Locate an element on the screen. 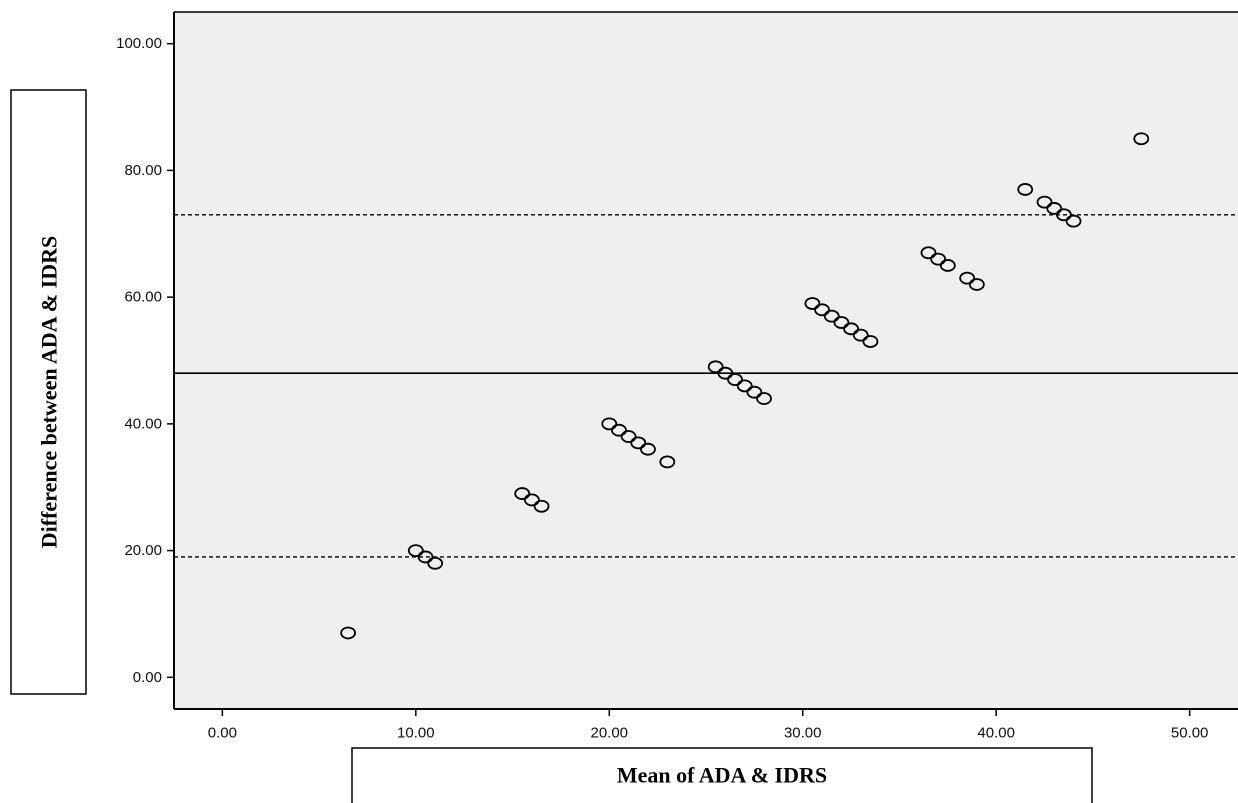  y-tick-label: 0.00 is located at coordinates (147, 677).